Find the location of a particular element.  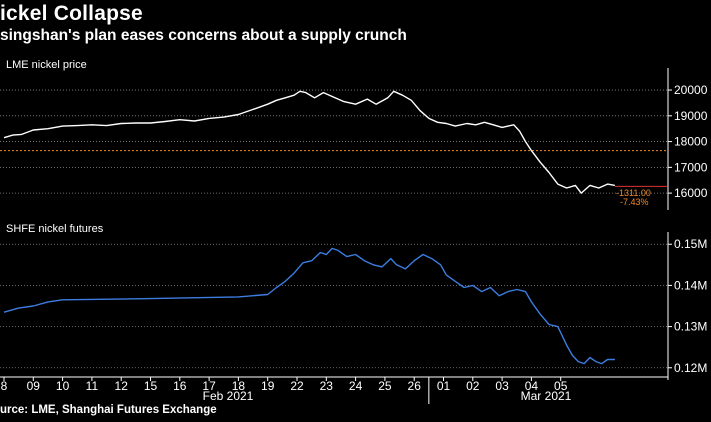

lme-y-tick-label: 16000 is located at coordinates (691, 193).